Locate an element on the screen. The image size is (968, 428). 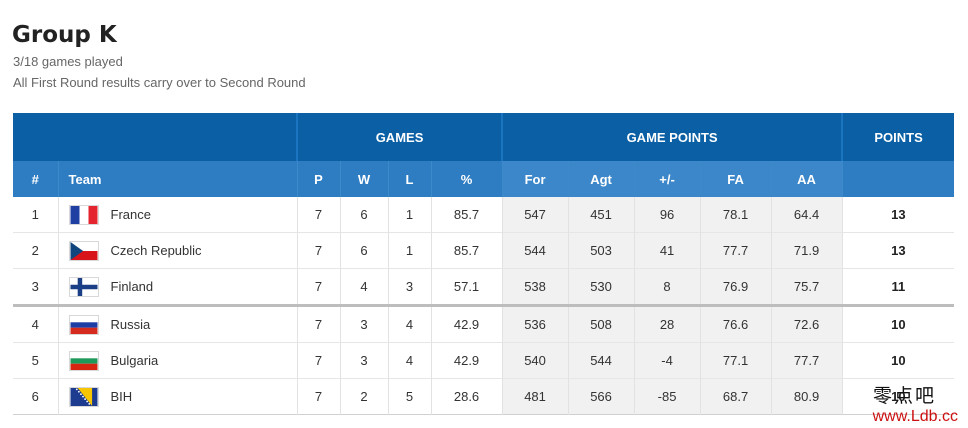
cell-team: Czech Republic is located at coordinates (178, 250).